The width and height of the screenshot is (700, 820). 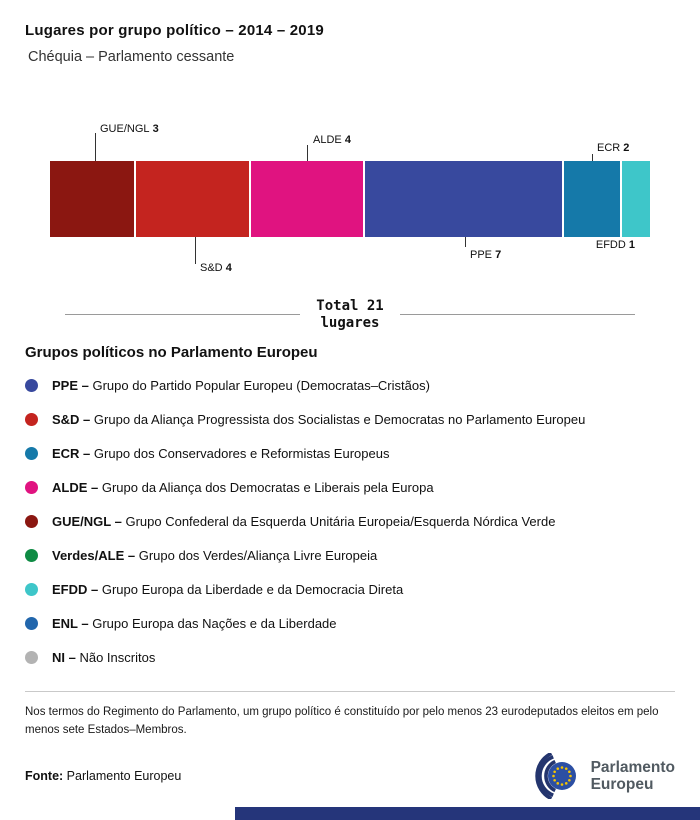 I want to click on legend-abbr: ECR –, so click(x=71, y=454).